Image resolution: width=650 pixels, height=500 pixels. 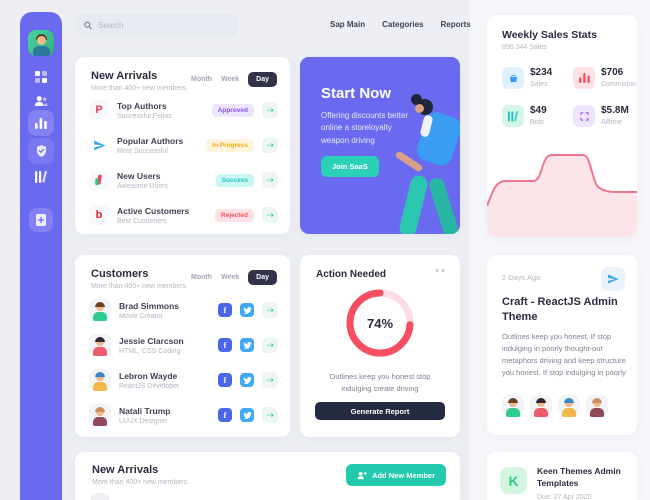 I want to click on sales-area-chart, so click(x=562, y=195).